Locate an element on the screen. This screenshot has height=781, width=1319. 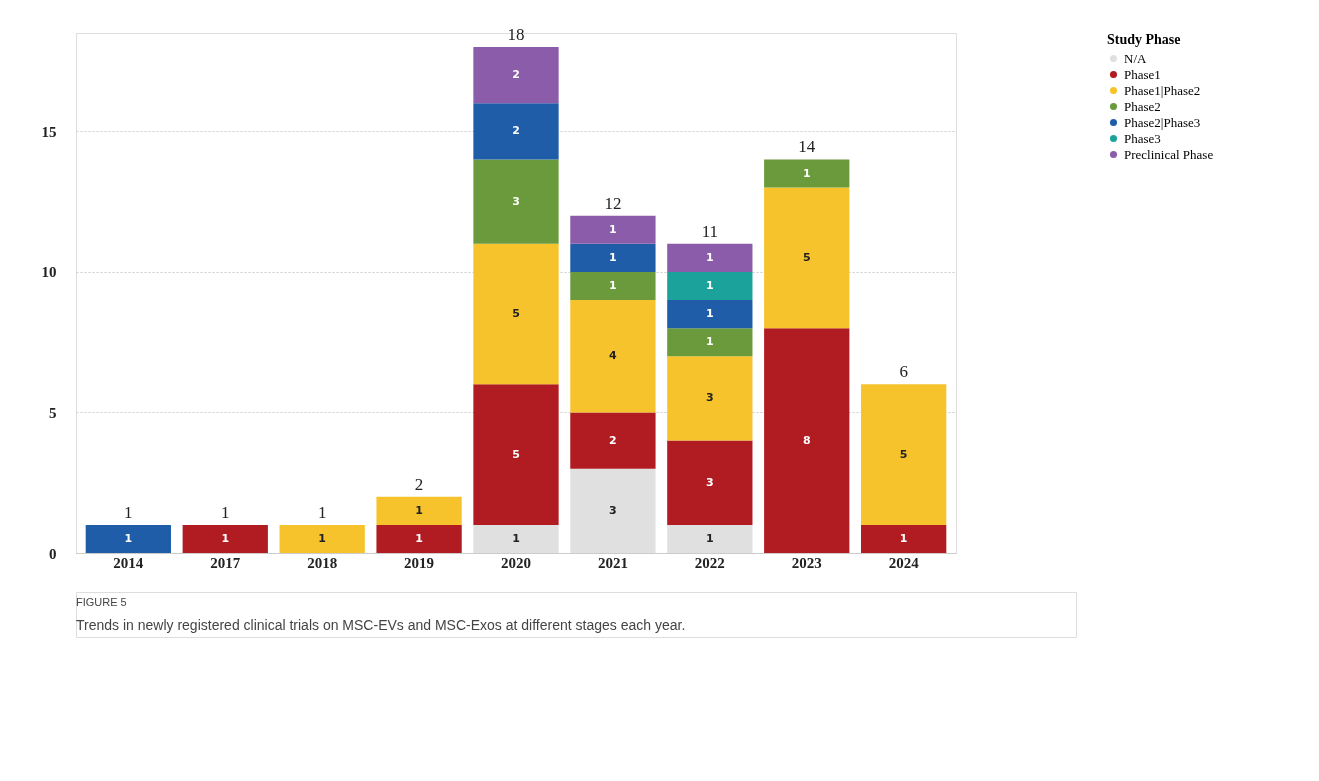
data-label: 4 is located at coordinates (613, 356).